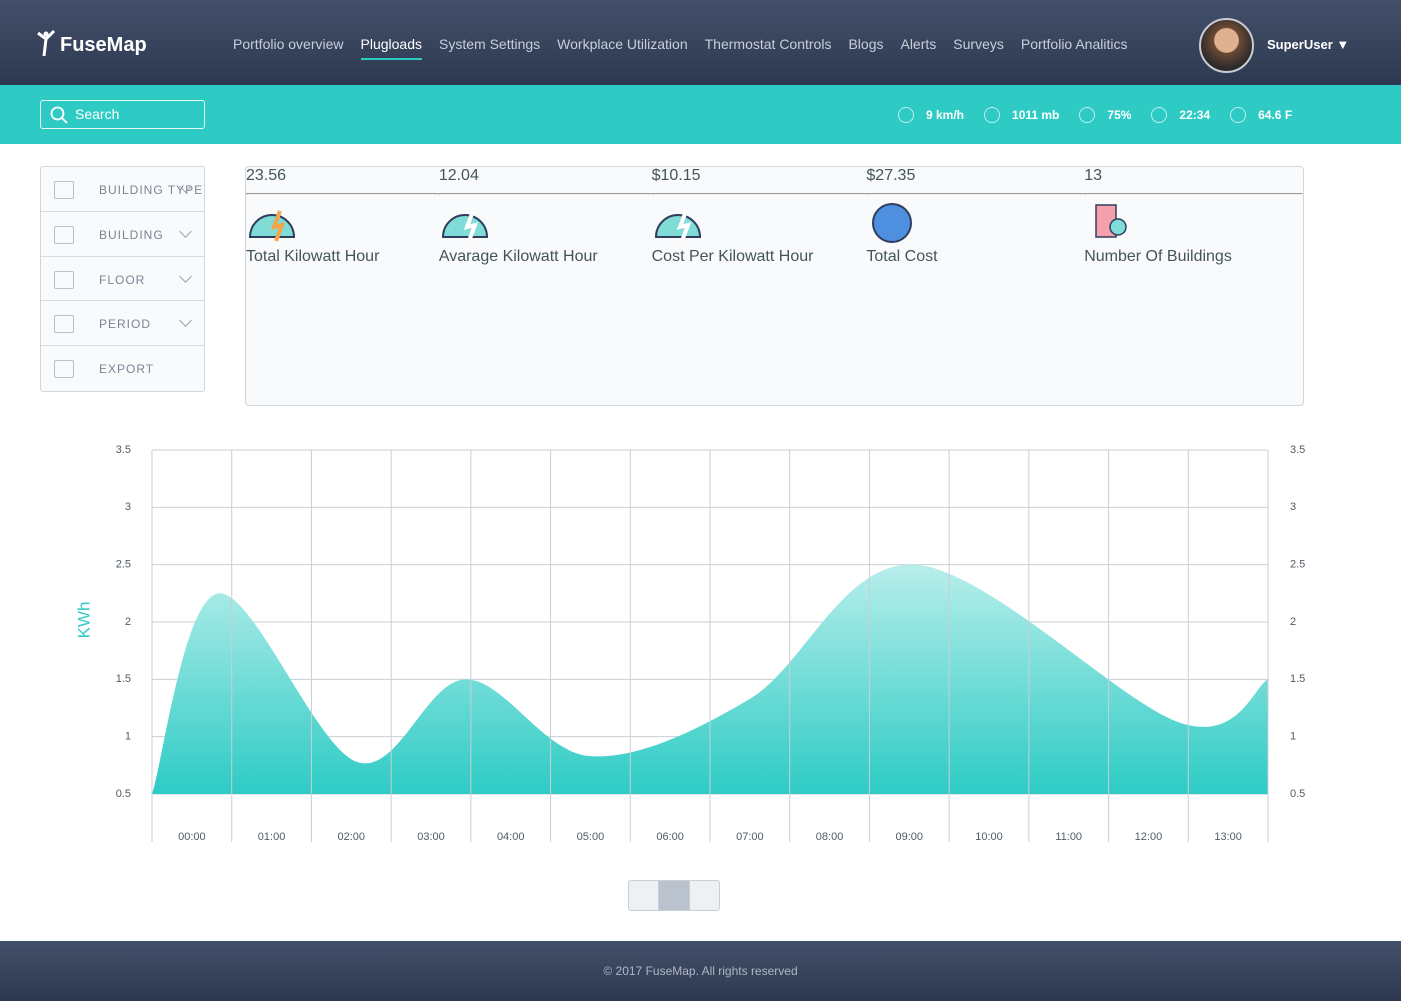 The image size is (1401, 1001). What do you see at coordinates (123, 679) in the screenshot?
I see `y-tick-label: 1.5` at bounding box center [123, 679].